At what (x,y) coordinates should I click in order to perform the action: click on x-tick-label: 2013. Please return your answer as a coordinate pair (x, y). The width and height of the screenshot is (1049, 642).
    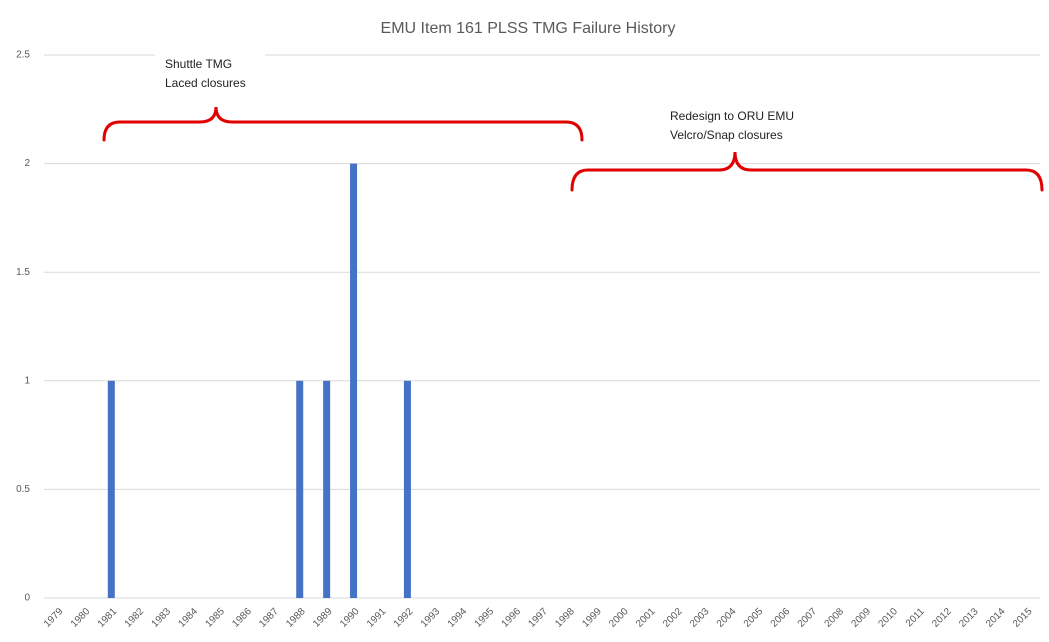
    Looking at the image, I should click on (969, 618).